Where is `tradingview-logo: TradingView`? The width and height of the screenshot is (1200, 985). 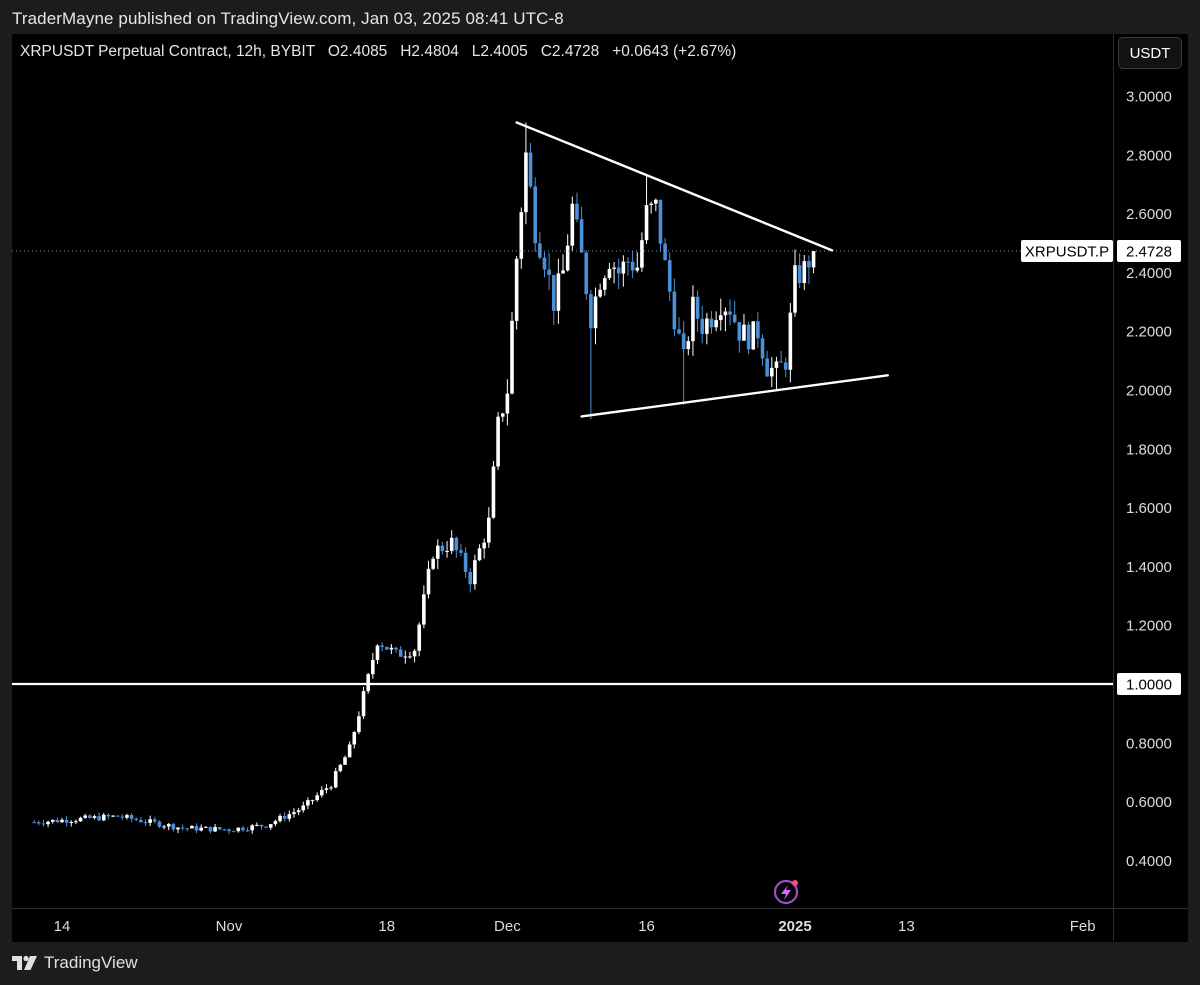
tradingview-logo: TradingView is located at coordinates (75, 963).